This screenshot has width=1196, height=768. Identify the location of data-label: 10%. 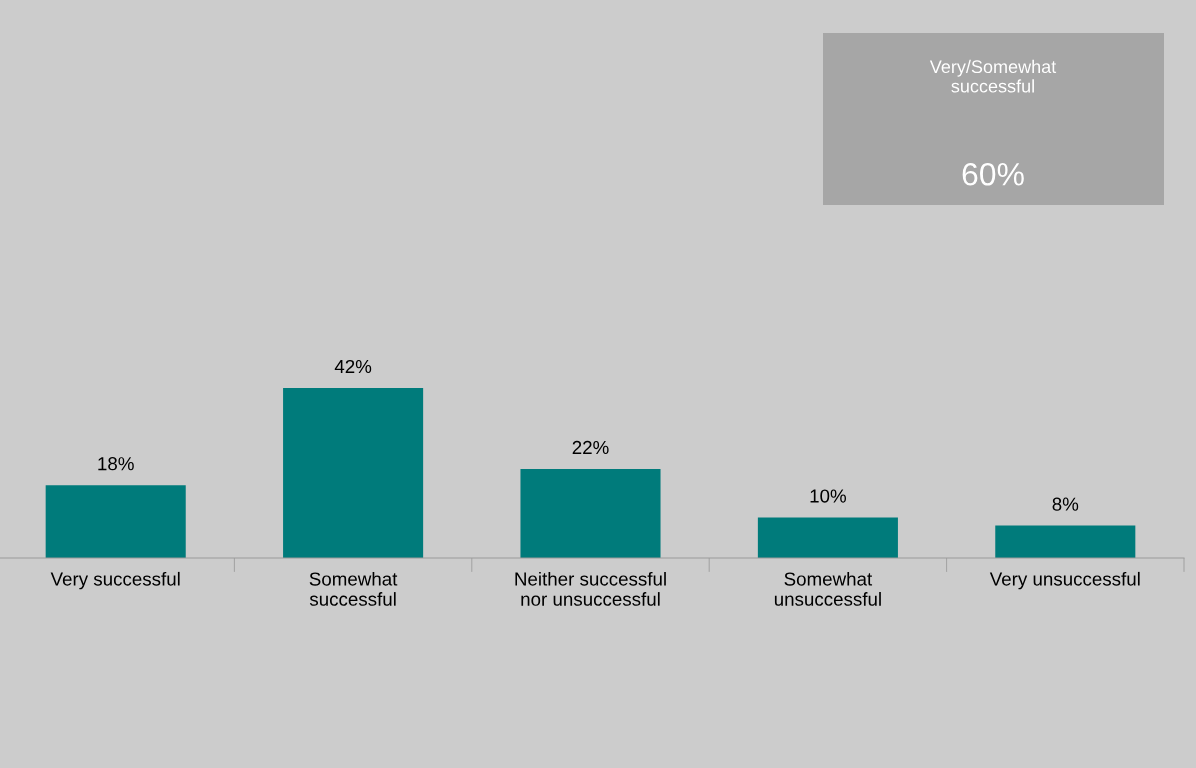
(828, 496).